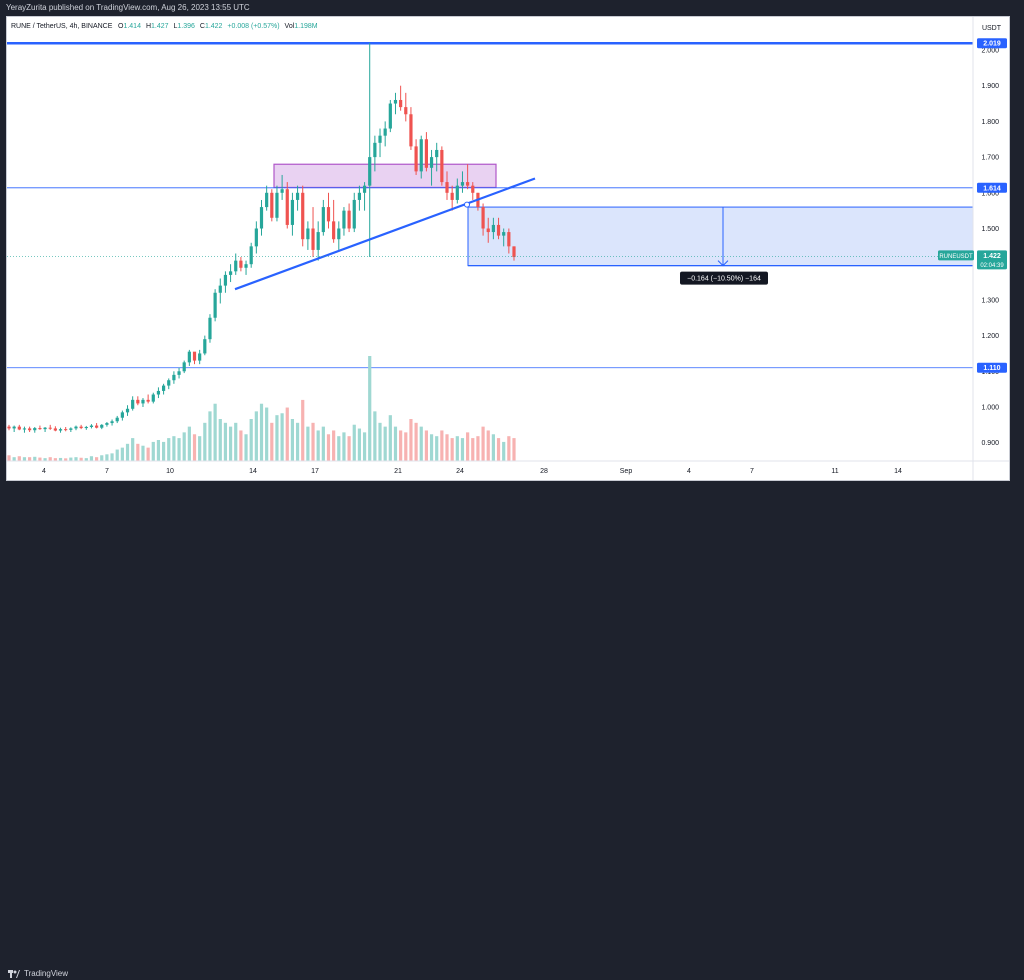 The image size is (1024, 980). What do you see at coordinates (385, 234) in the screenshot?
I see `trendline` at bounding box center [385, 234].